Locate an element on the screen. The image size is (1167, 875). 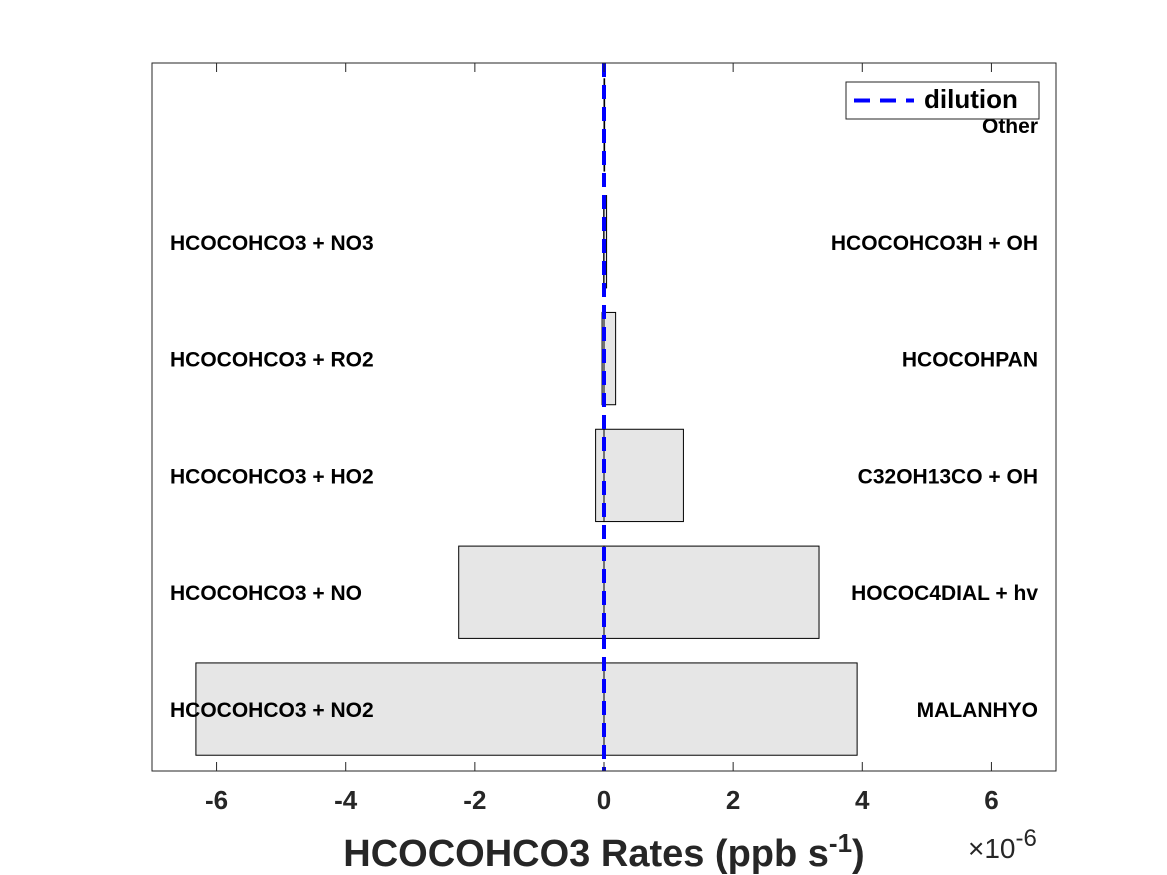
x-axis-exponent: ×10⁻⁶ is located at coordinates (1002, 844).